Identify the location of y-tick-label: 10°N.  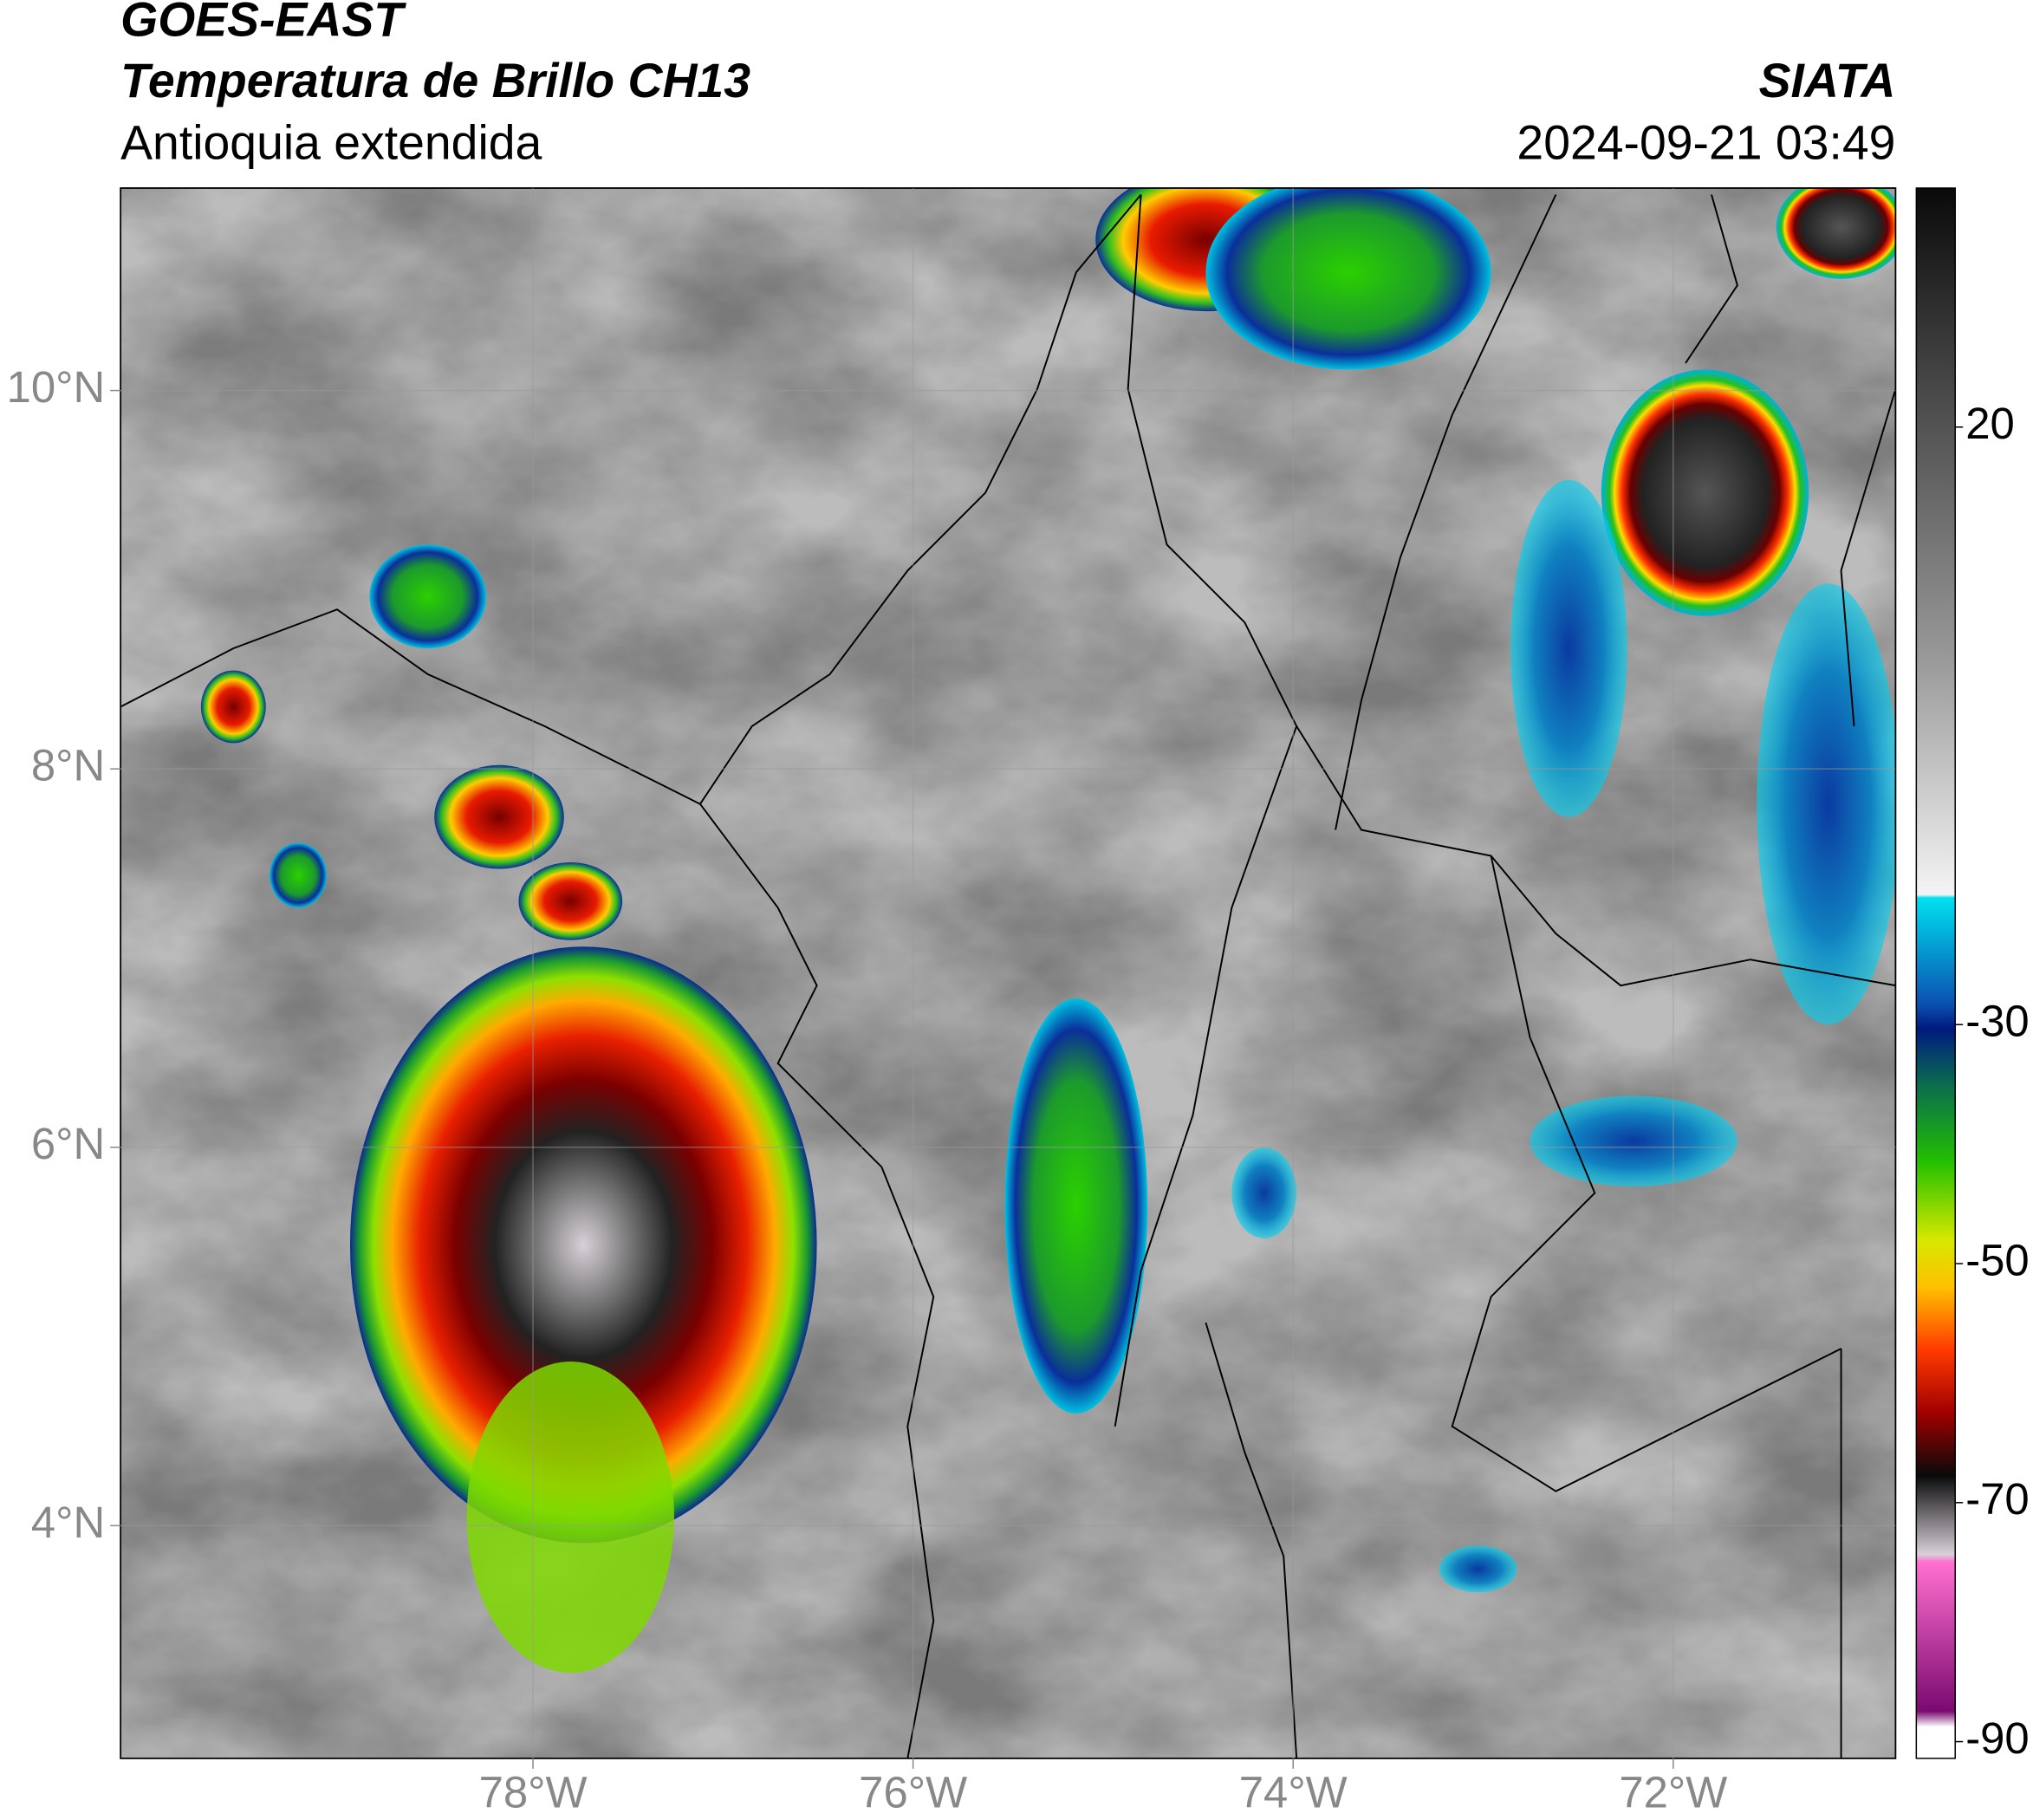
(56, 387).